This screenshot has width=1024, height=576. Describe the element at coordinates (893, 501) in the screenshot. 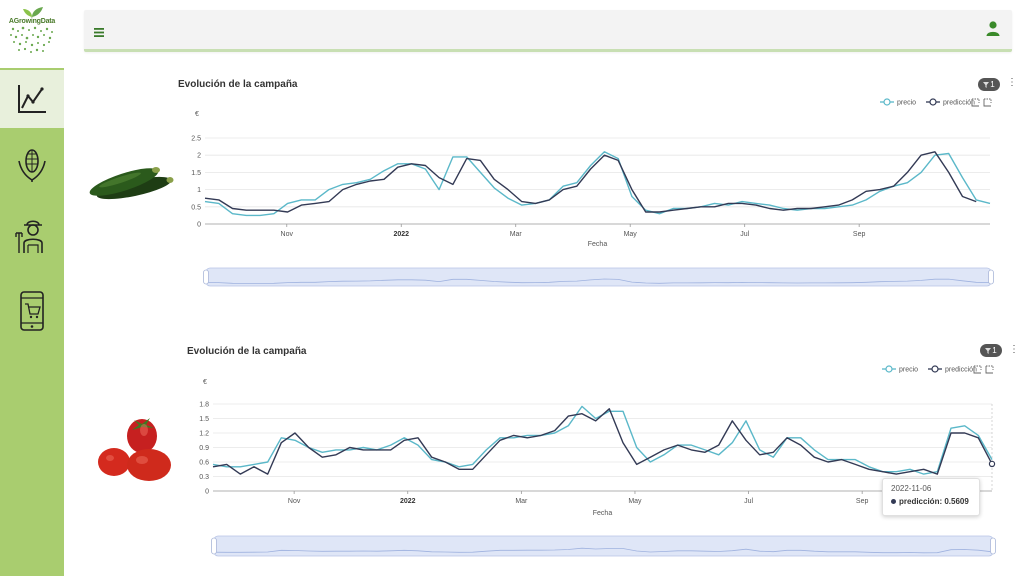

I see `tooltip-marker` at that location.